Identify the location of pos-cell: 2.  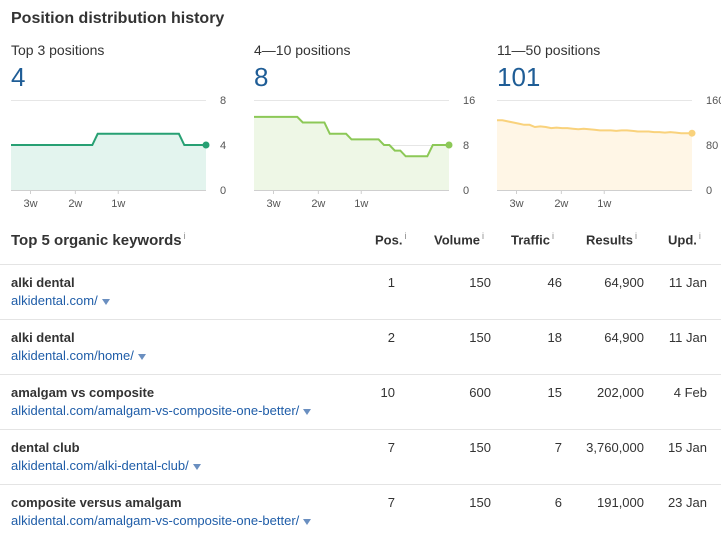
(391, 337).